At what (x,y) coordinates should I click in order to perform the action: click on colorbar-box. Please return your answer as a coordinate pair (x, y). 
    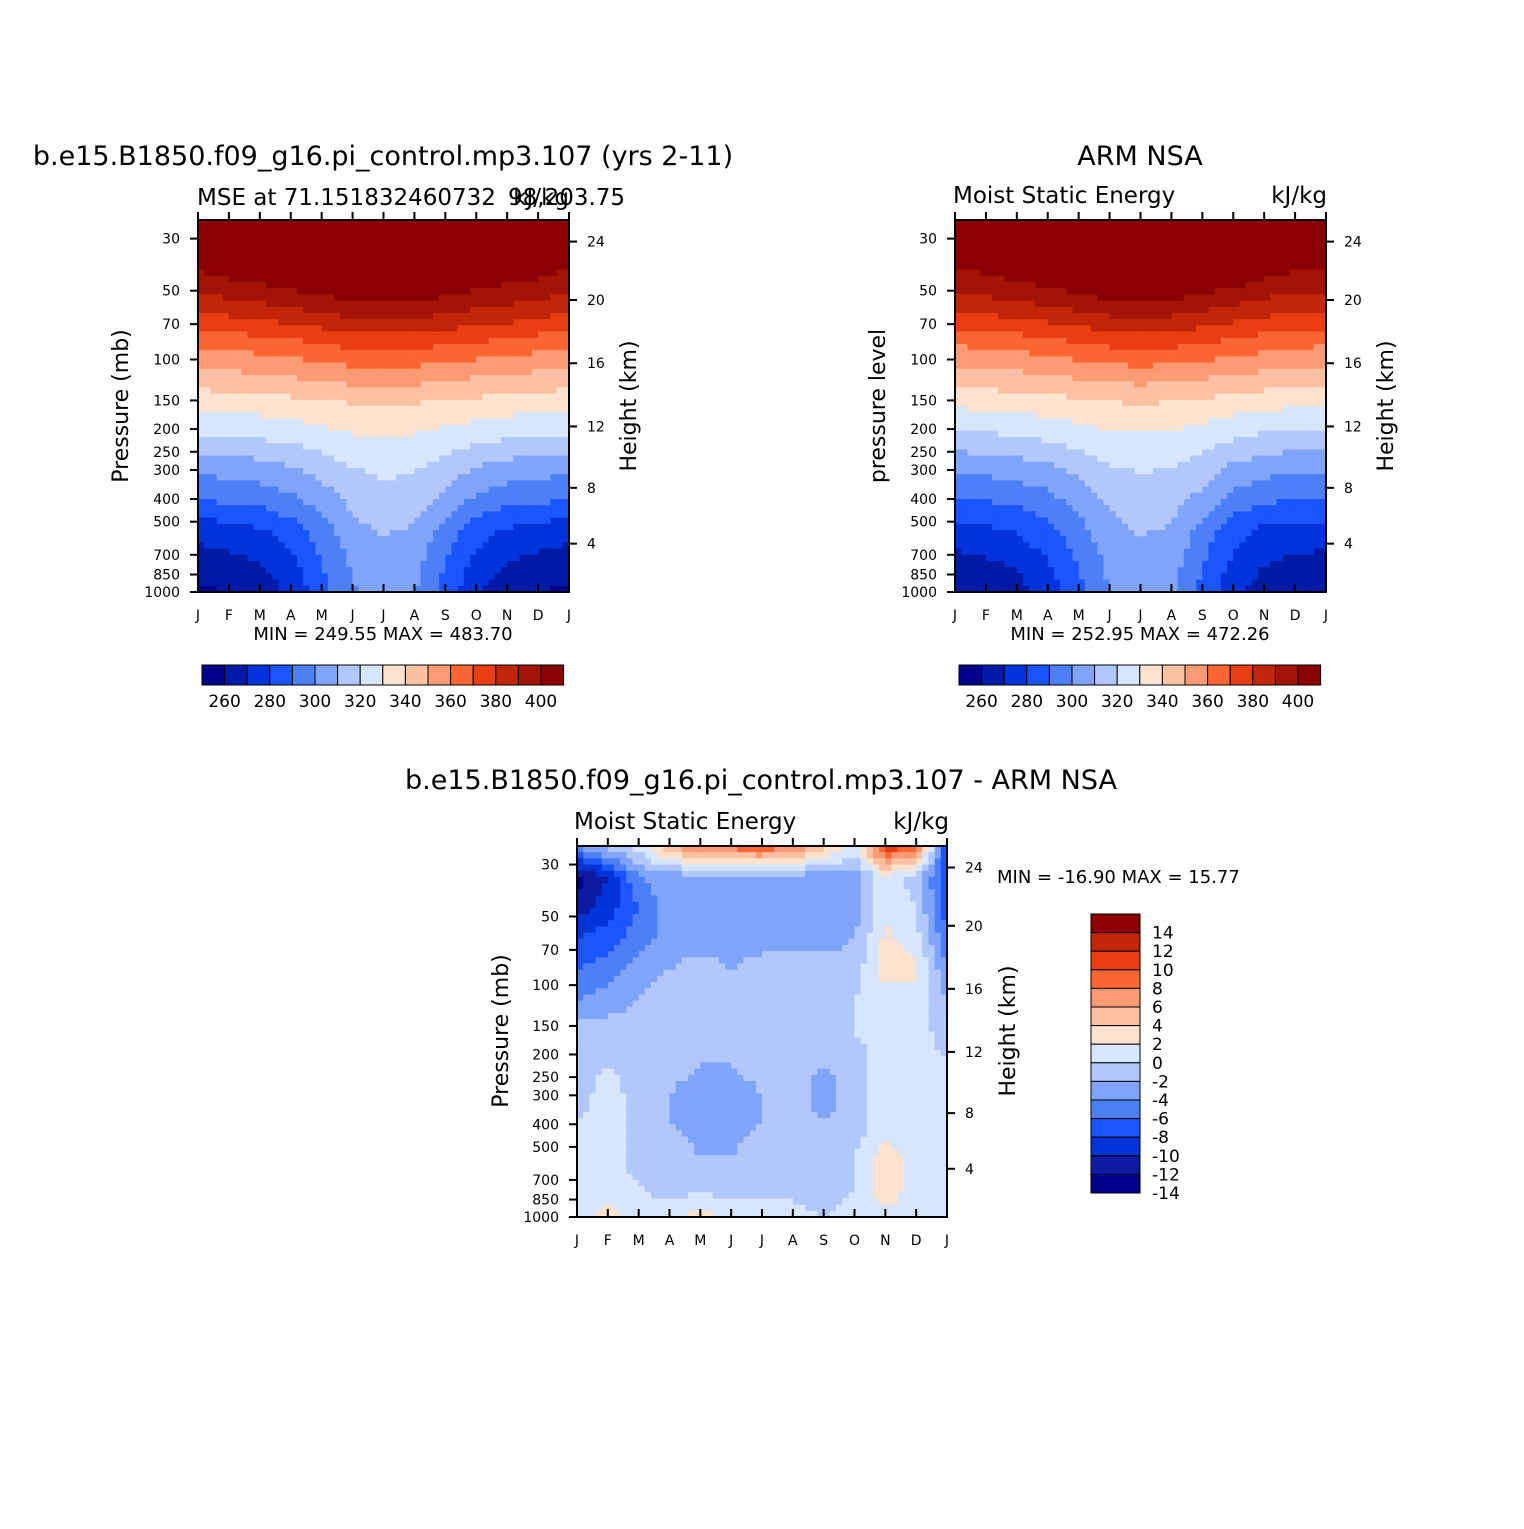
    Looking at the image, I should click on (529, 675).